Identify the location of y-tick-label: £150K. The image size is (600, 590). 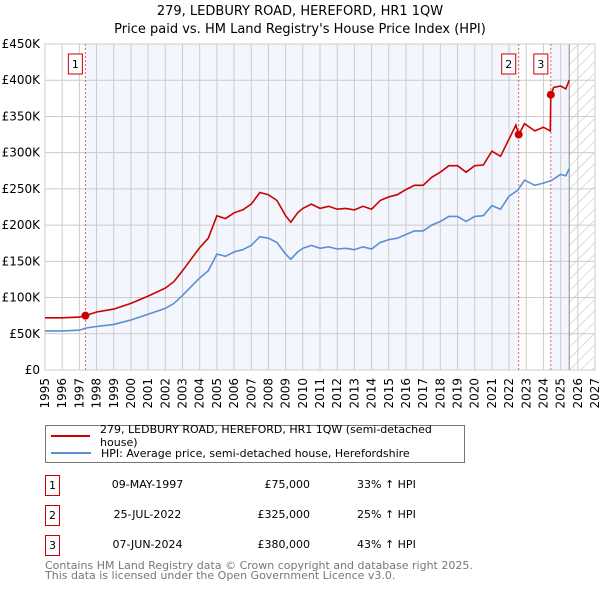
(22, 261).